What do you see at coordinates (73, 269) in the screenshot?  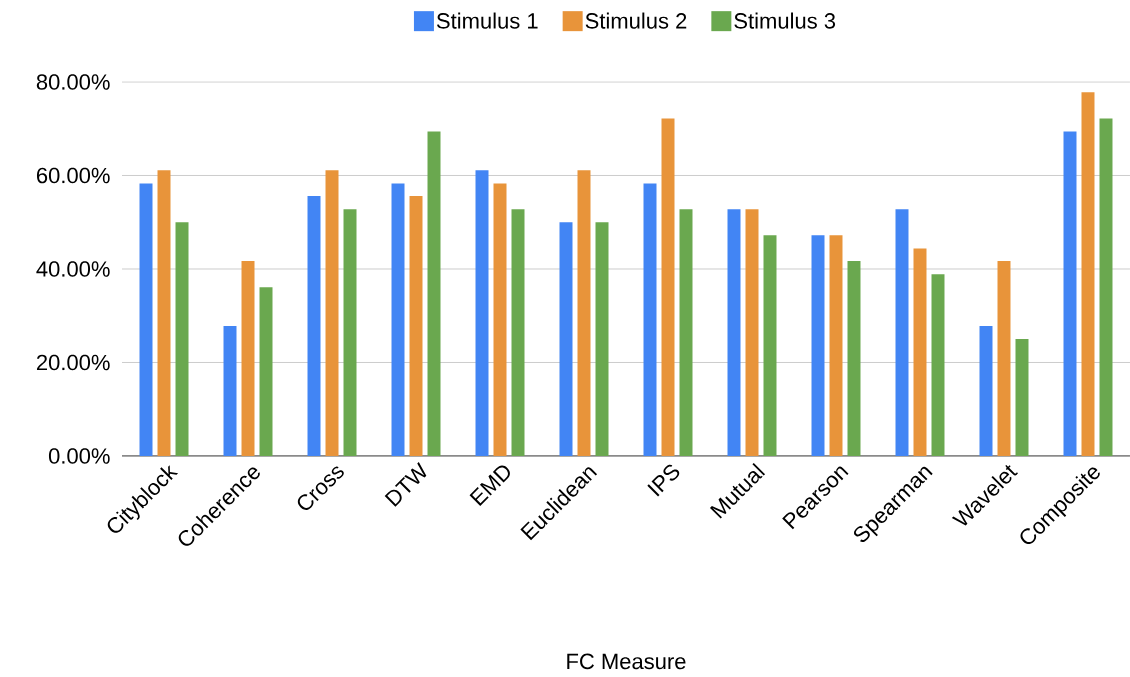 I see `y-tick-label: 40.00%` at bounding box center [73, 269].